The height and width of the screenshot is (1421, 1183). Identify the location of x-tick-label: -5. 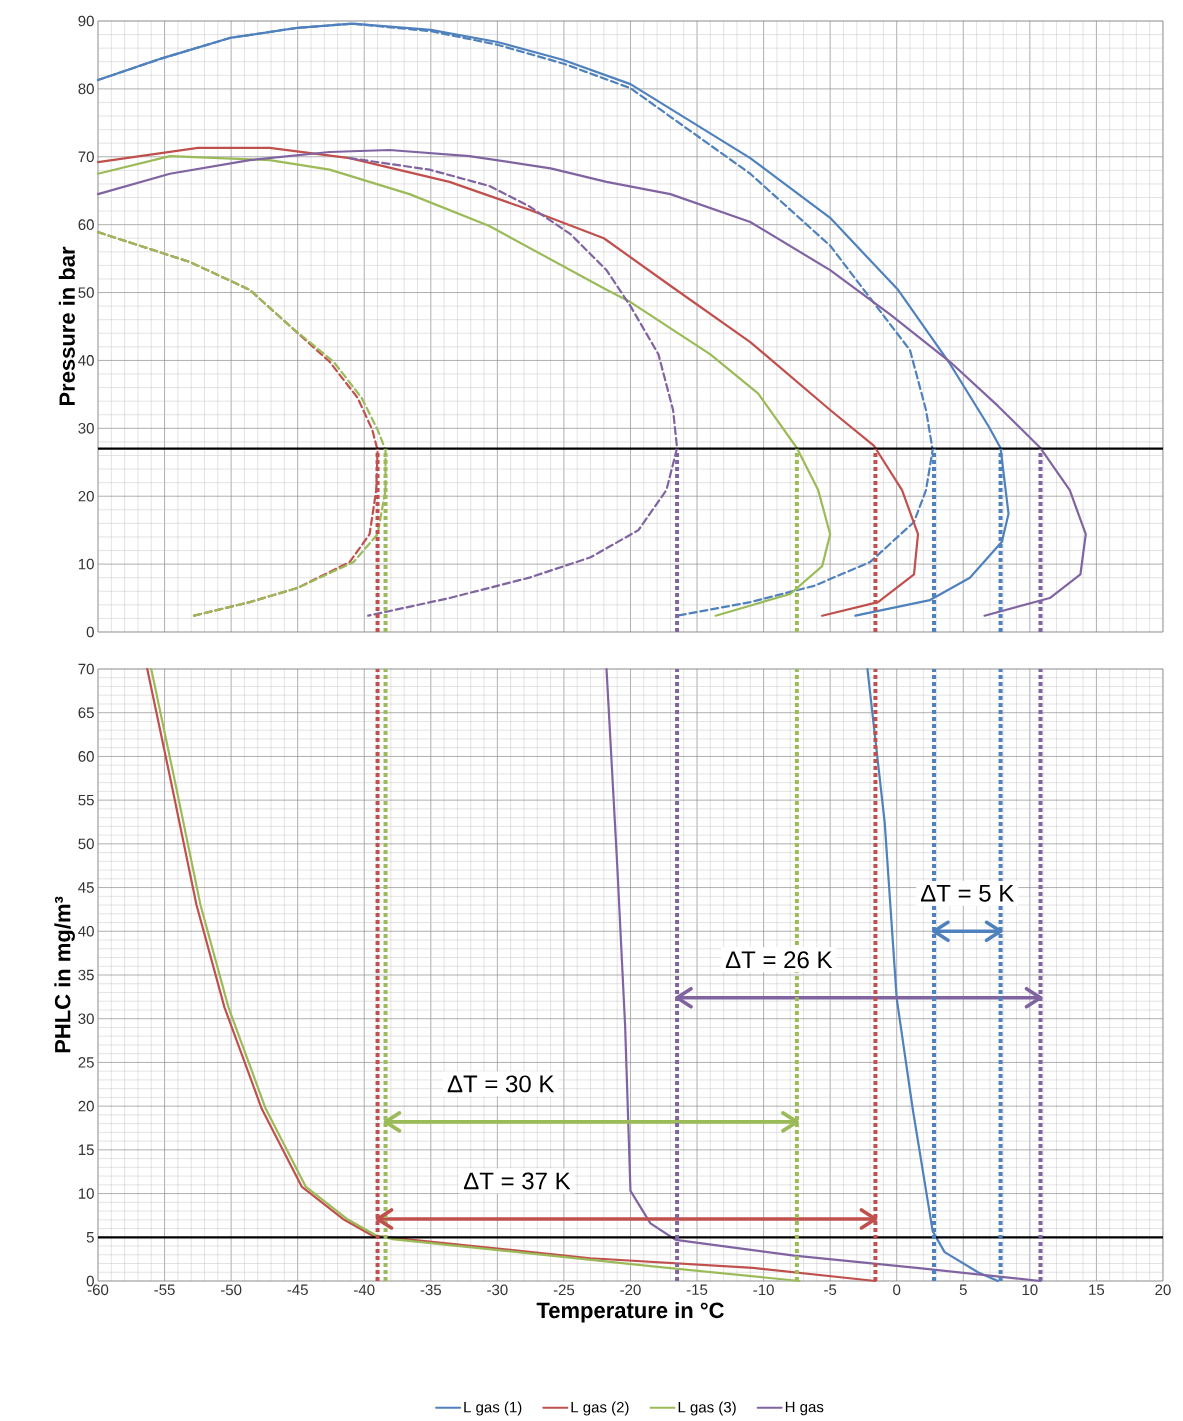
(830, 1289).